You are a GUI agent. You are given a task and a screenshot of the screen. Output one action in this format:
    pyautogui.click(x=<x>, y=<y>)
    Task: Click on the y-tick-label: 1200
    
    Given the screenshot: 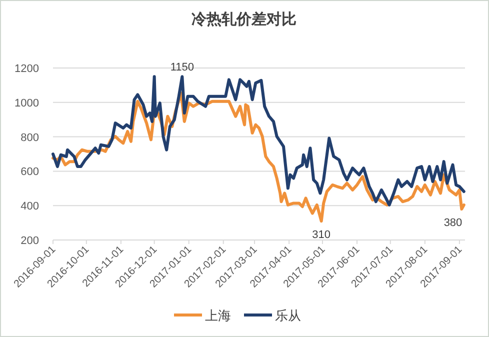 What is the action you would take?
    pyautogui.click(x=26, y=69)
    